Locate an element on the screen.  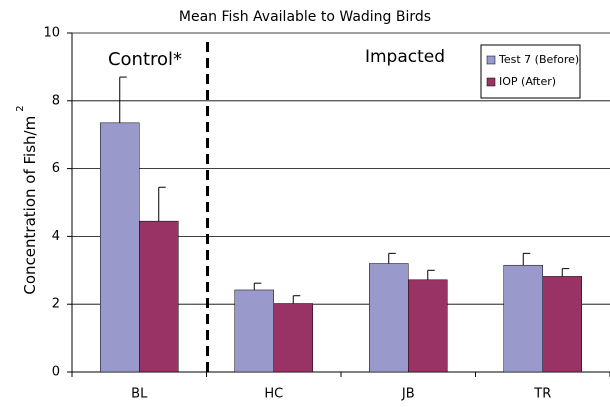
x-tick-label: JB is located at coordinates (408, 394).